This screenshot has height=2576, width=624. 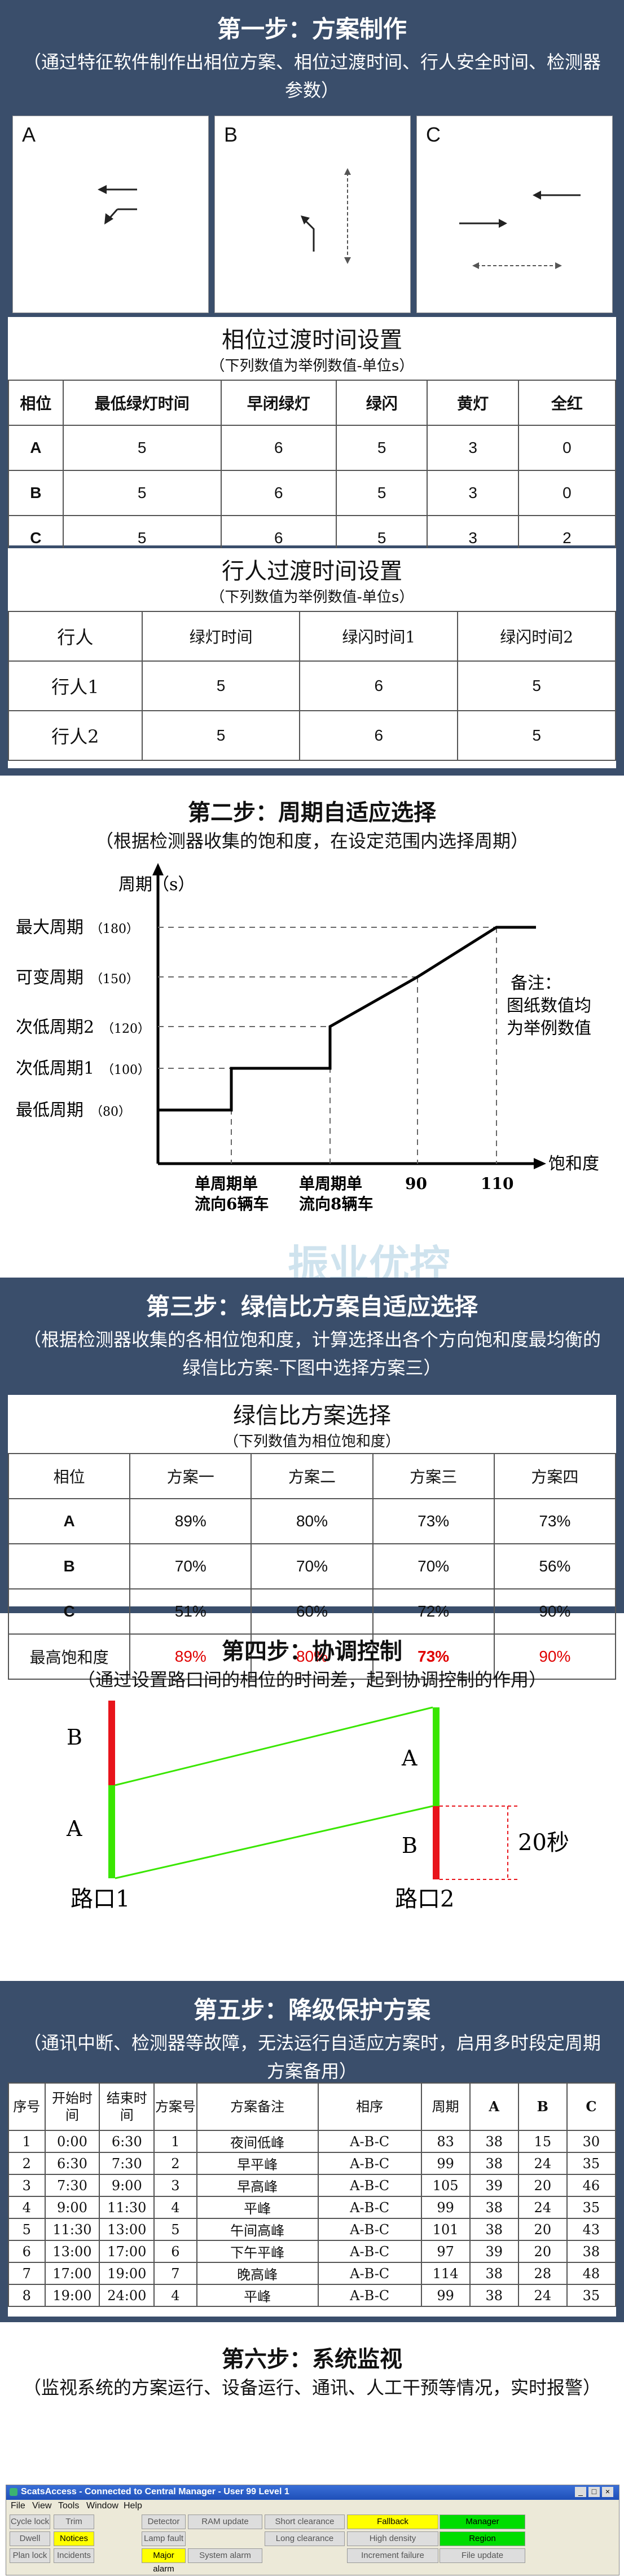 I want to click on status-button: RAM update, so click(x=225, y=2522).